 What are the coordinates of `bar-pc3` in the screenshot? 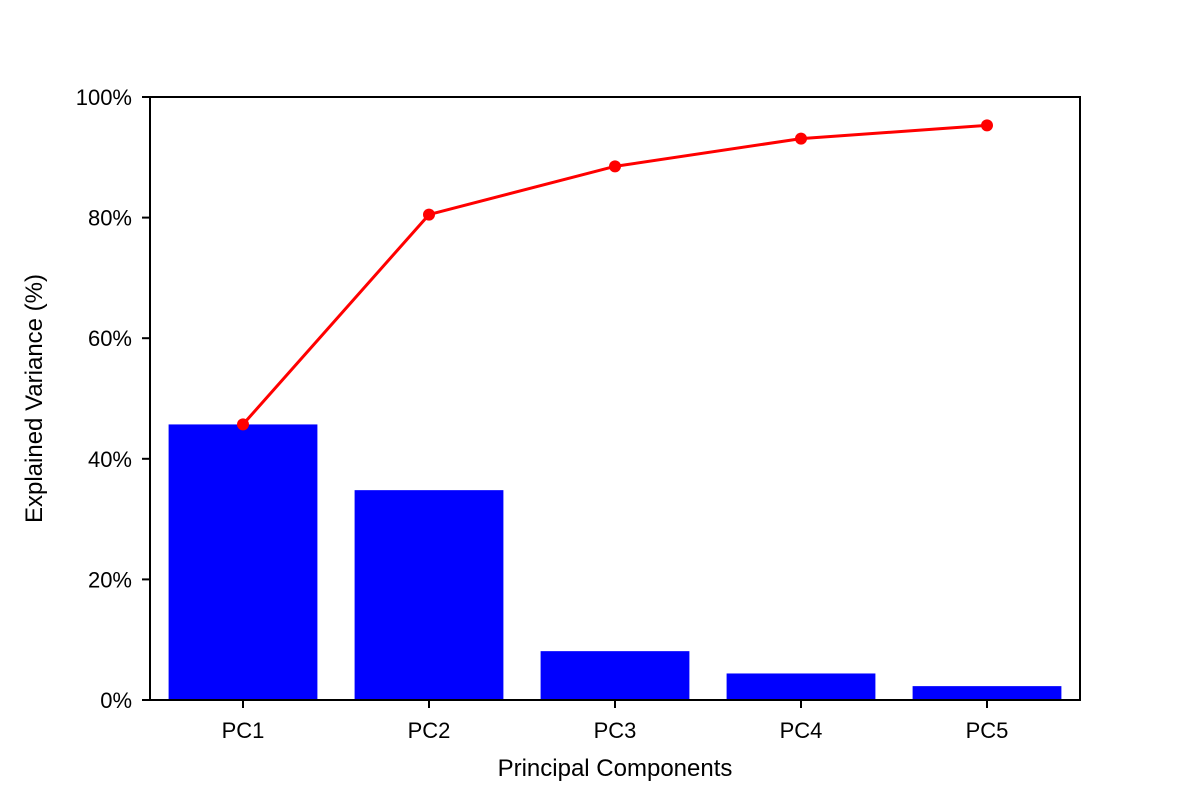 It's located at (615, 675).